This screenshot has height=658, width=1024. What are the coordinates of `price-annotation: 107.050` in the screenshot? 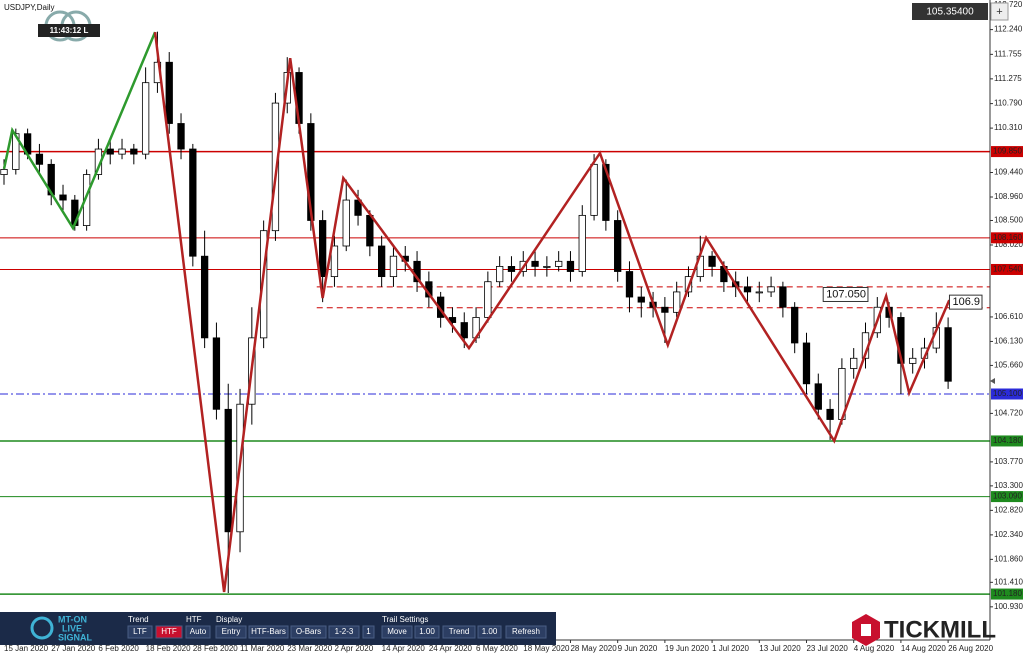 It's located at (845, 294).